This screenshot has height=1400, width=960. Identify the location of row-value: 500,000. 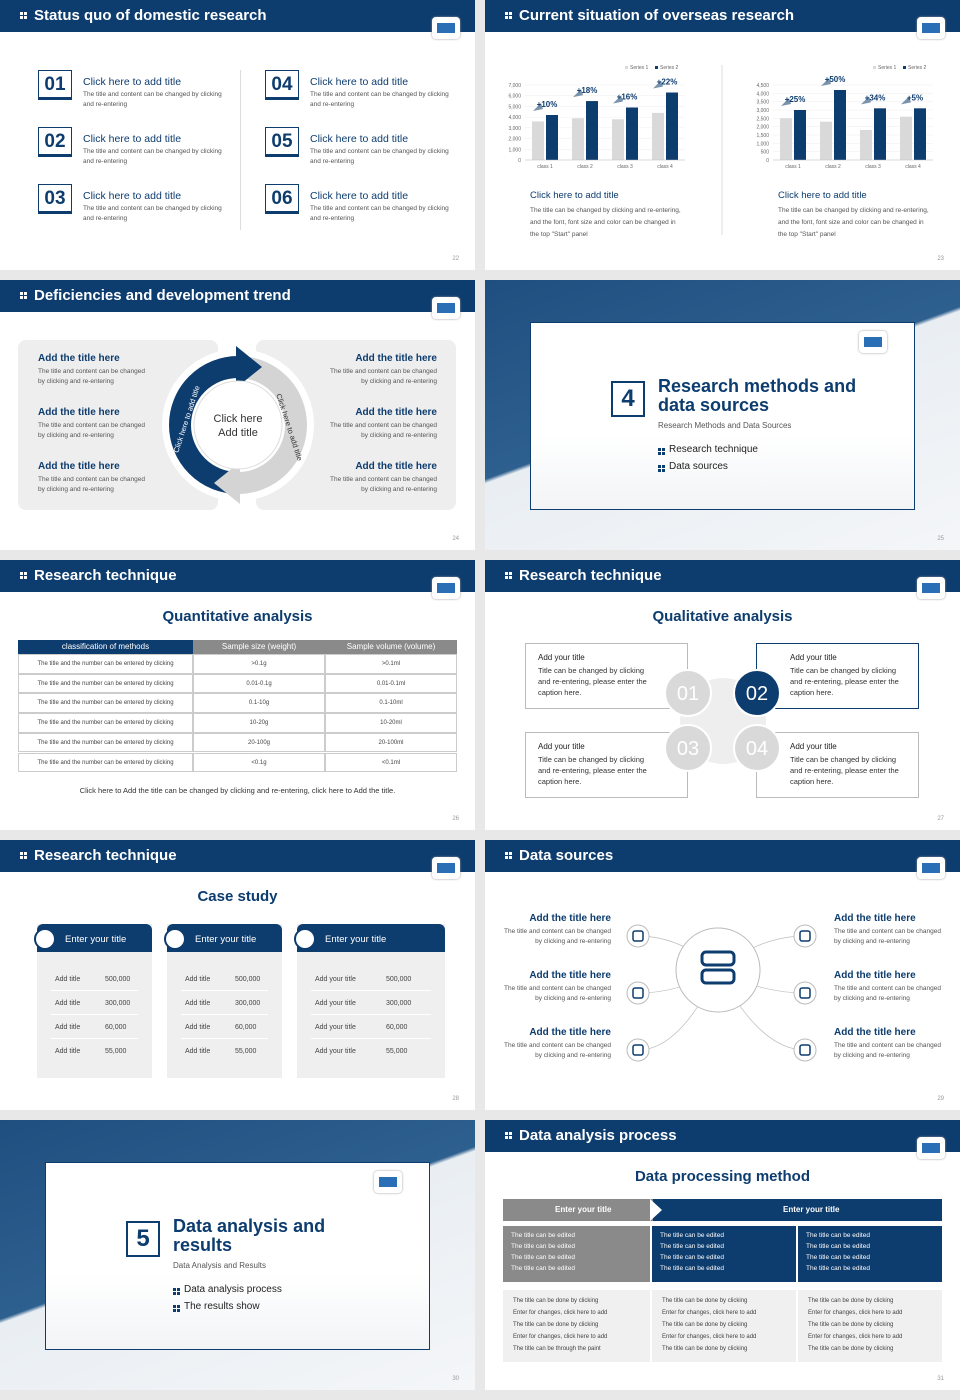
(118, 979).